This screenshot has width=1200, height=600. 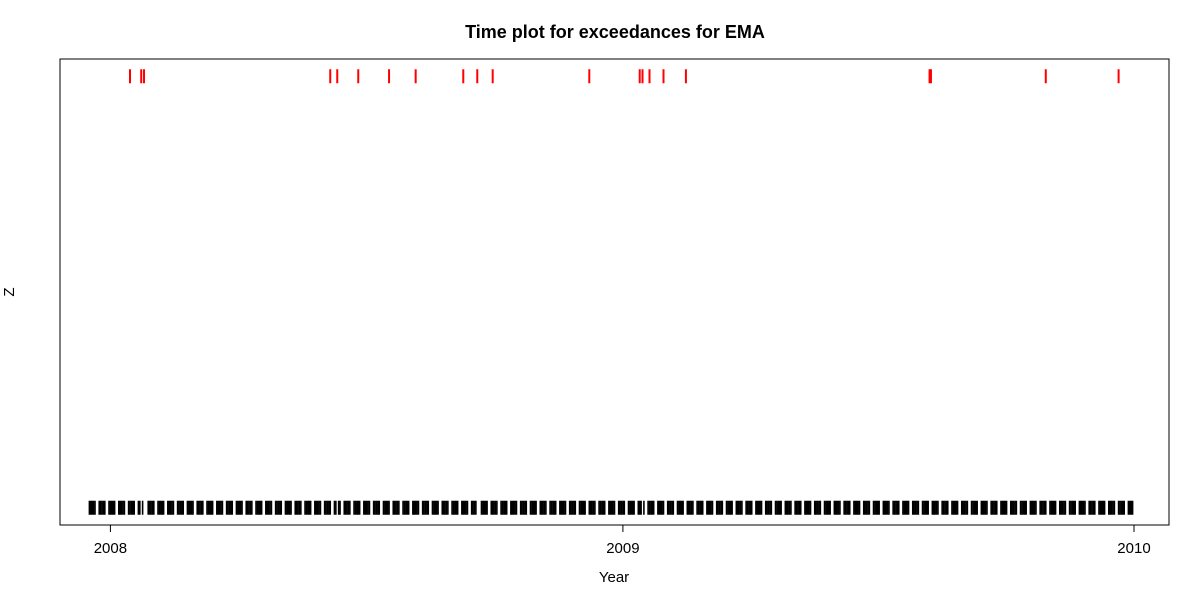 I want to click on x-tick-label: 2010, so click(x=1133, y=548).